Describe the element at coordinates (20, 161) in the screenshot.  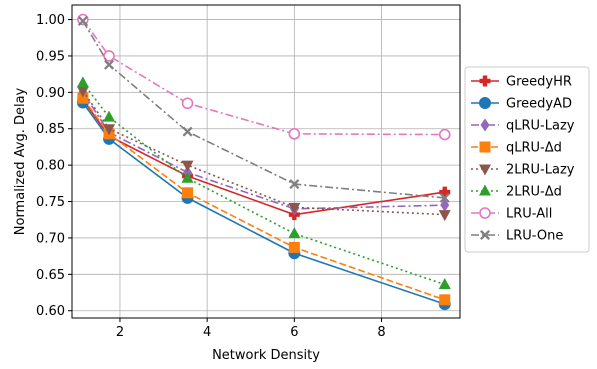
I see `y-axis-label: Normalized Avg. Delay` at that location.